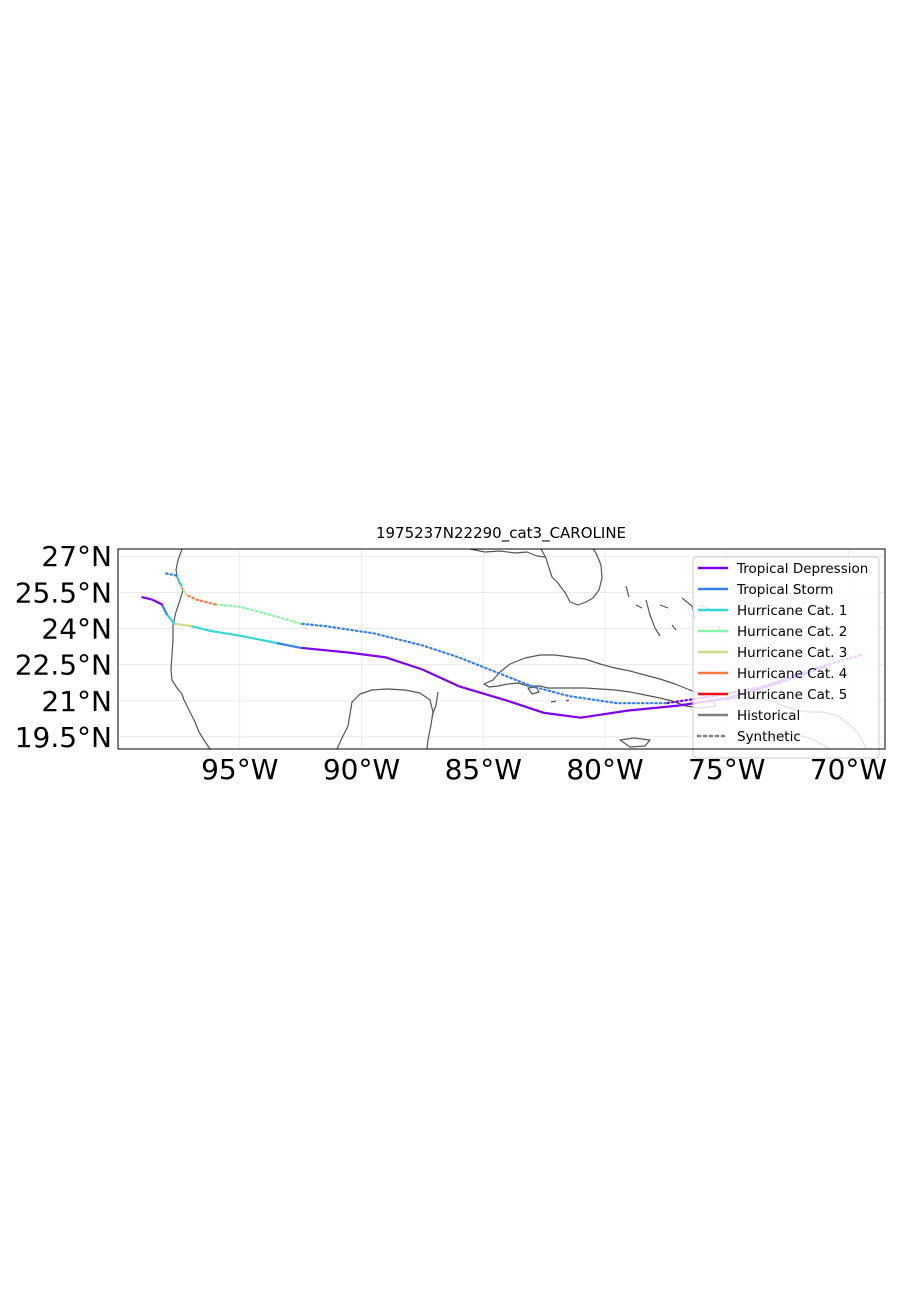  What do you see at coordinates (507, 553) in the screenshot?
I see `coastline-florida-panhandle` at bounding box center [507, 553].